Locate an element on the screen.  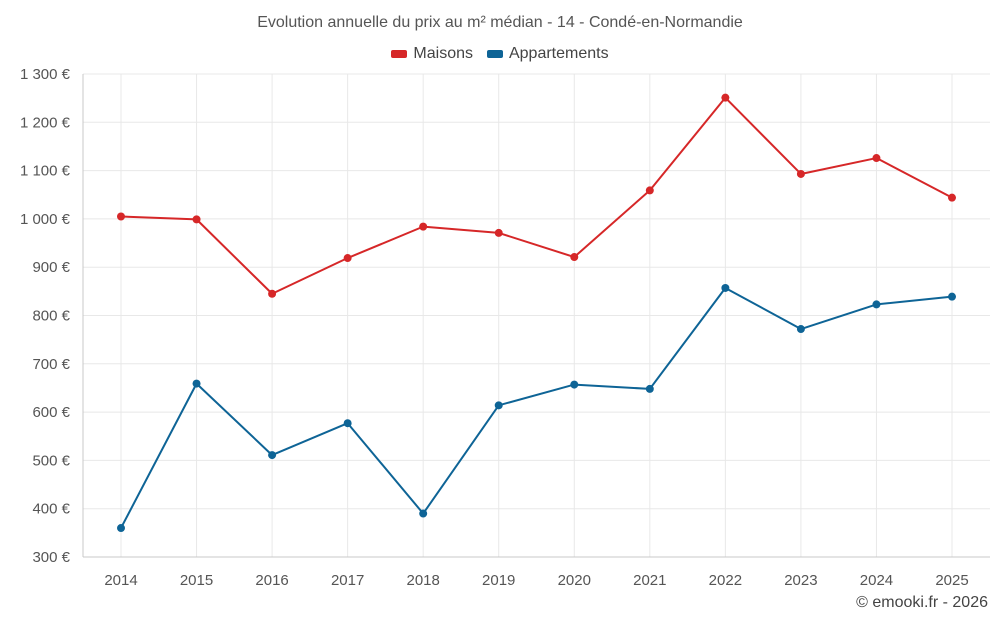
data-point-maisons-2018 is located at coordinates (423, 226).